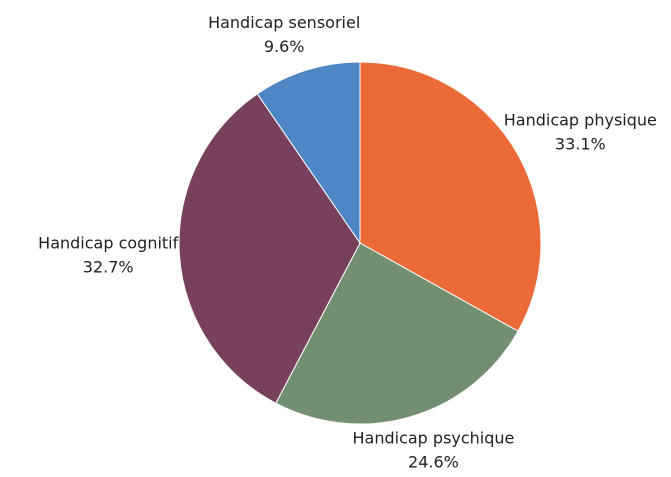  I want to click on slice-label: Handicap cognitif, so click(108, 242).